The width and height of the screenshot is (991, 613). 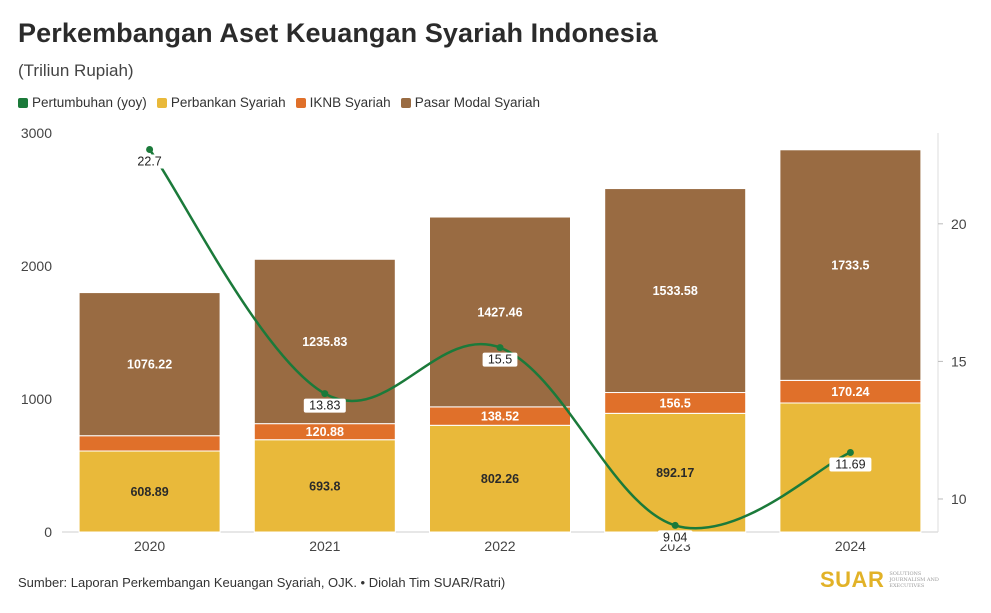 I want to click on data-label-iknb-syariah: 120.88, so click(x=325, y=432).